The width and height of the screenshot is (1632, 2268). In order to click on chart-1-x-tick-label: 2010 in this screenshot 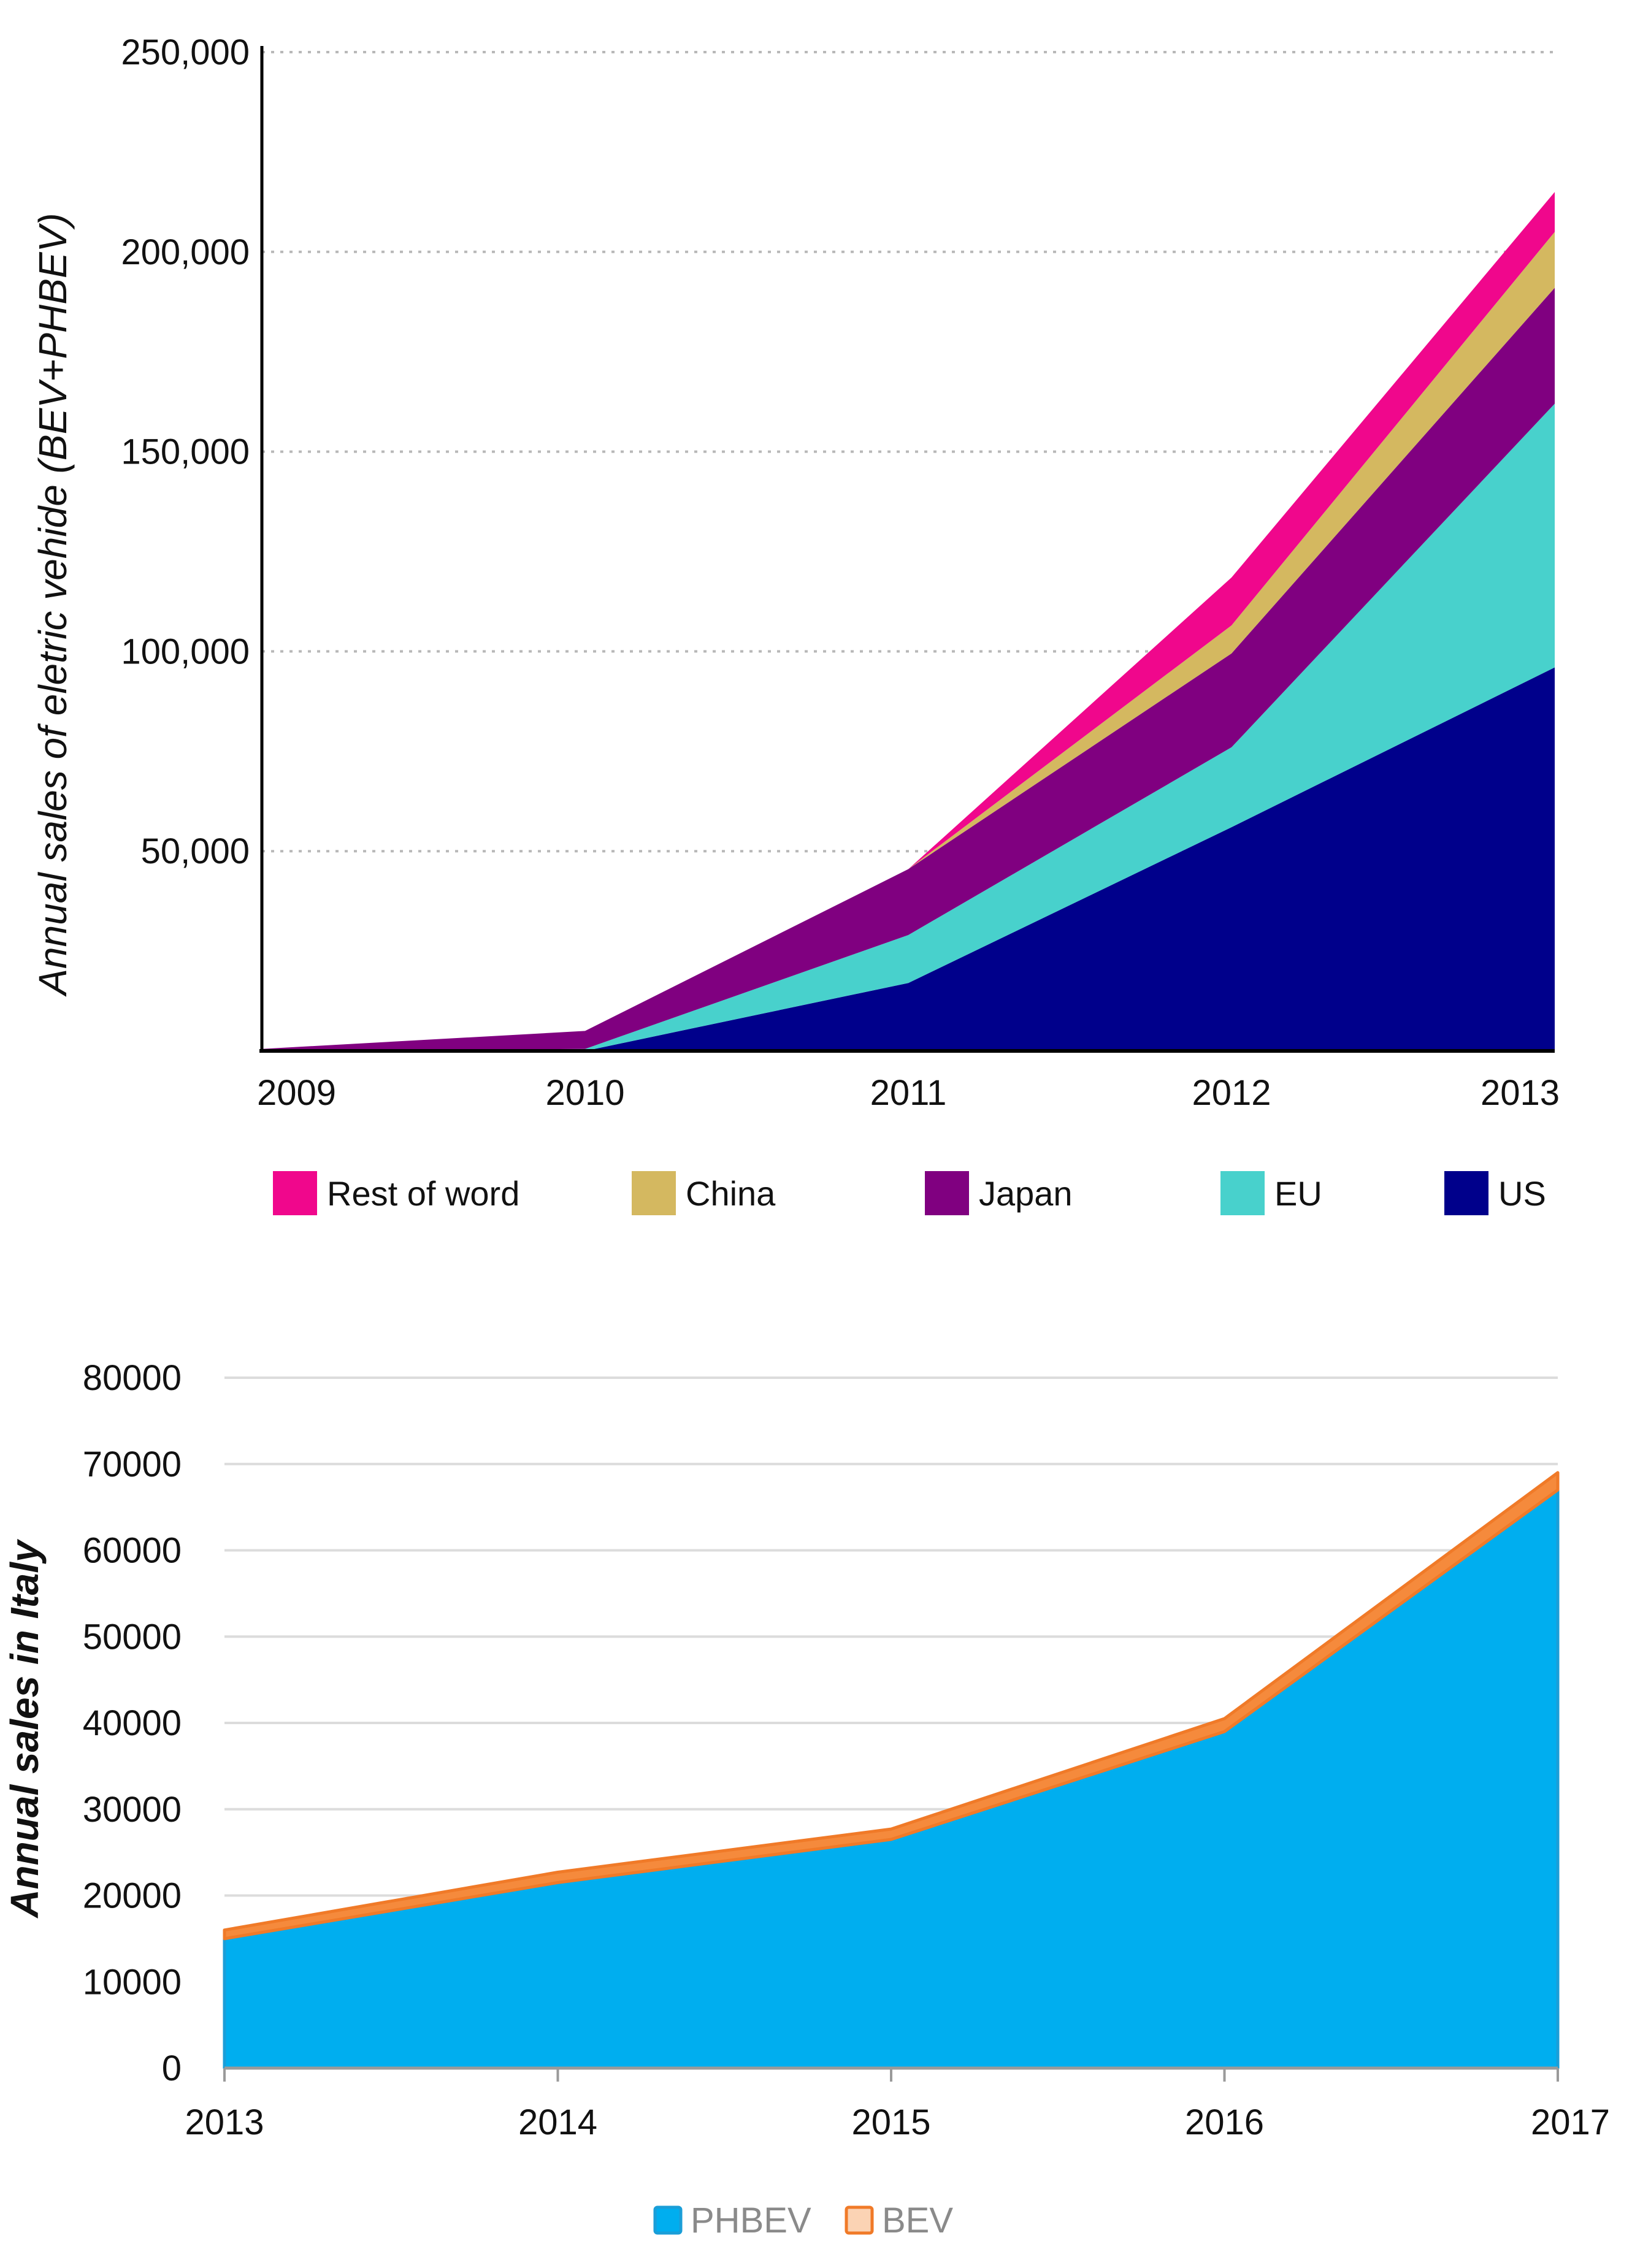, I will do `click(584, 1093)`.